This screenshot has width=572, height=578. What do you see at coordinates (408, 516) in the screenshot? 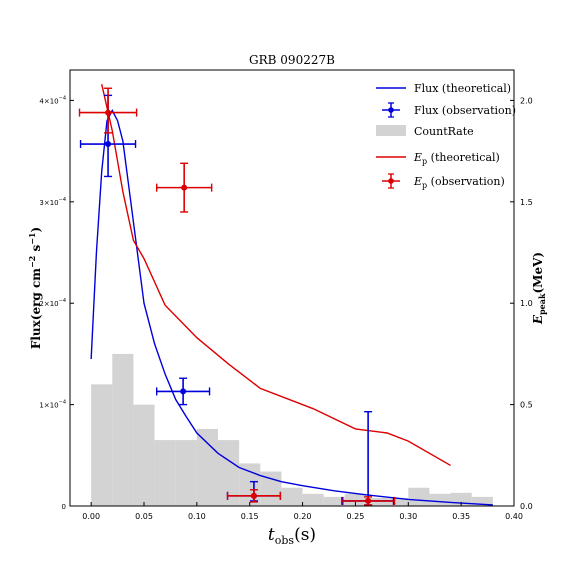
I see `x-tick-label: 0.30` at bounding box center [408, 516].